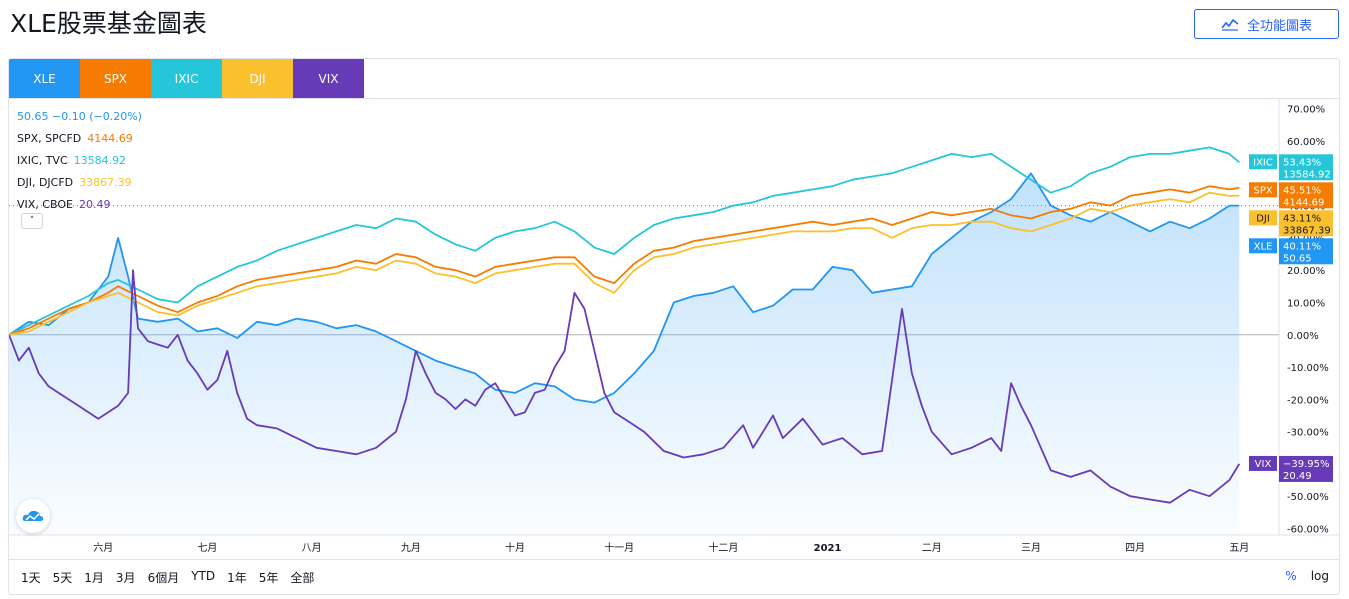 The height and width of the screenshot is (599, 1349). I want to click on range-1y: 1年, so click(237, 578).